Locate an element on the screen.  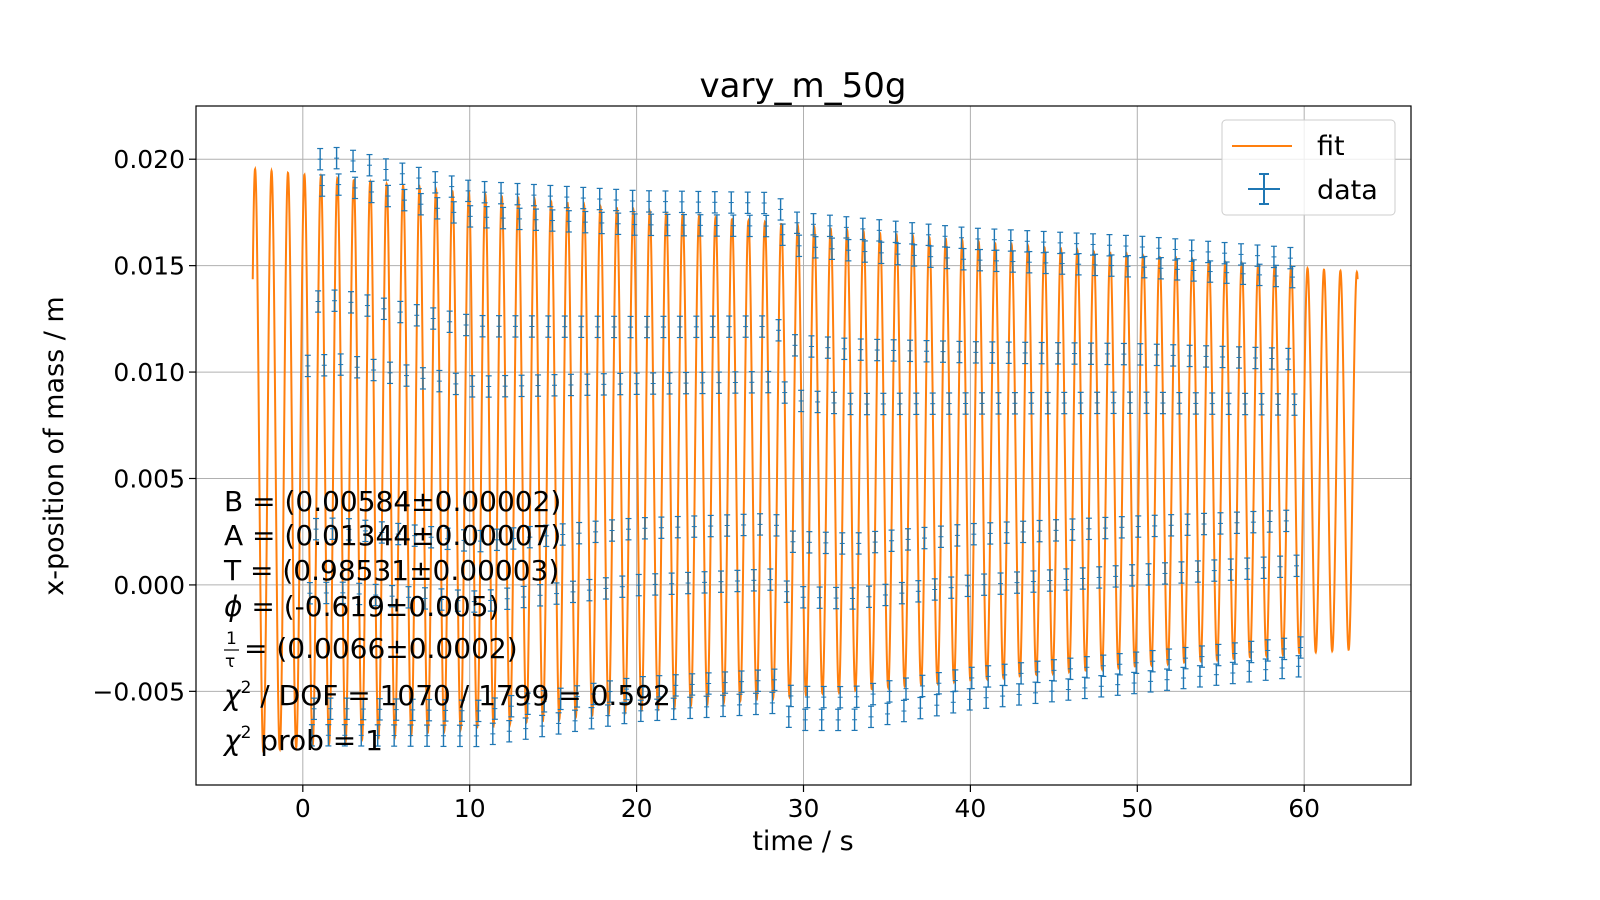
x-tick-label: 20 is located at coordinates (637, 808).